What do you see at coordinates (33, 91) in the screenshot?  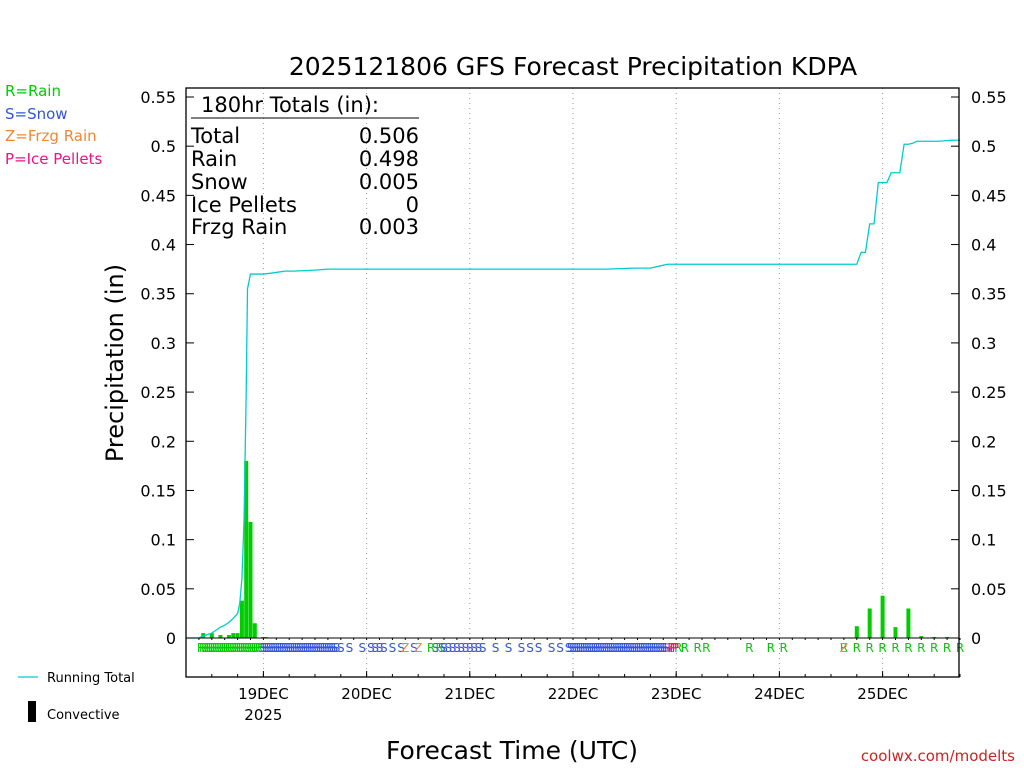 I see `legend-rain: R=Rain` at bounding box center [33, 91].